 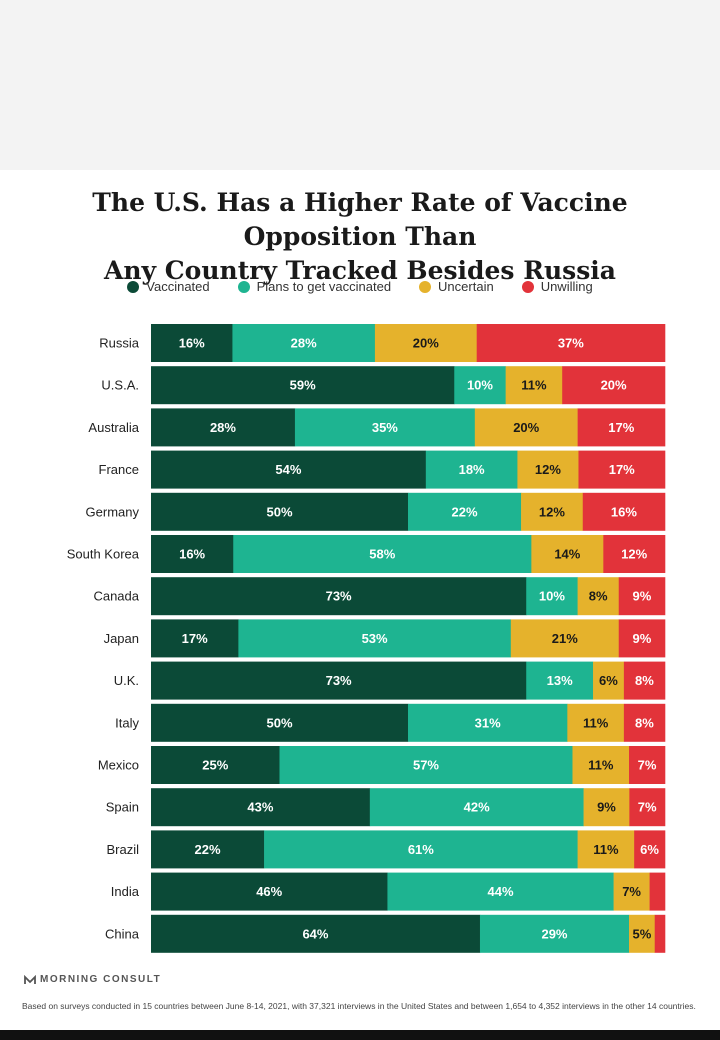 I want to click on bar-spain-vaccinated, so click(x=261, y=807).